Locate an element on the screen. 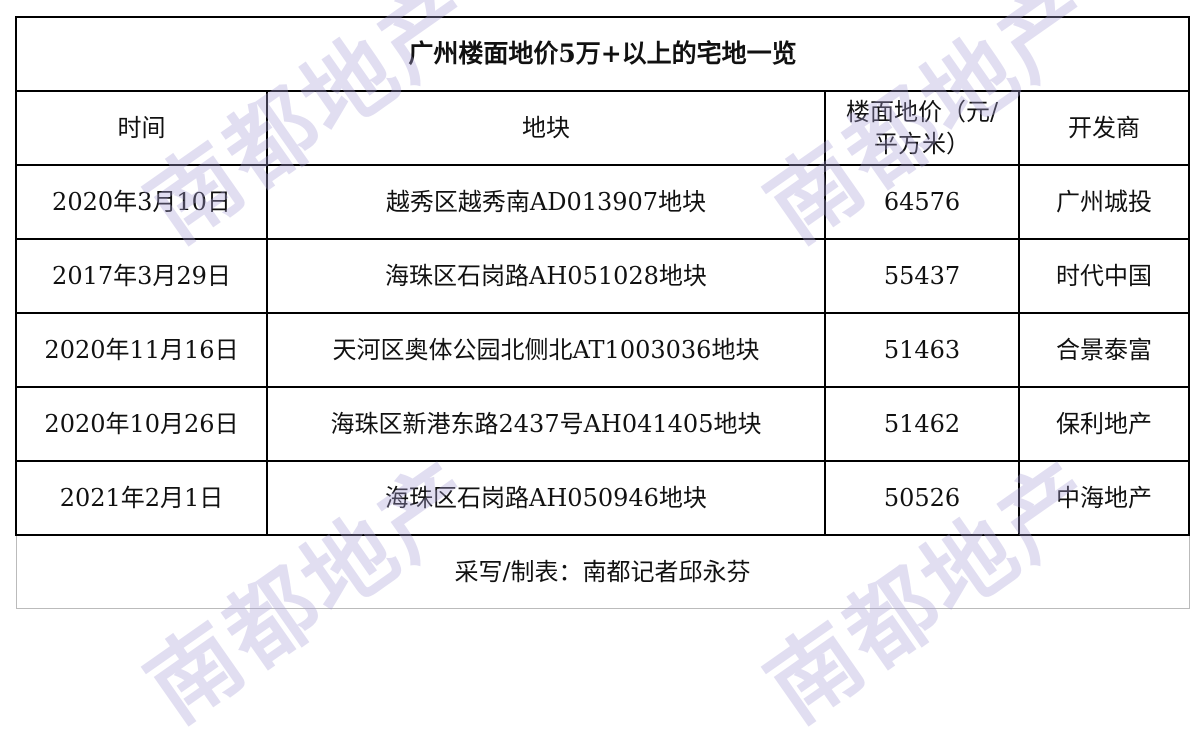  cell-plot: 越秀区越秀南AD013907地块 is located at coordinates (546, 202).